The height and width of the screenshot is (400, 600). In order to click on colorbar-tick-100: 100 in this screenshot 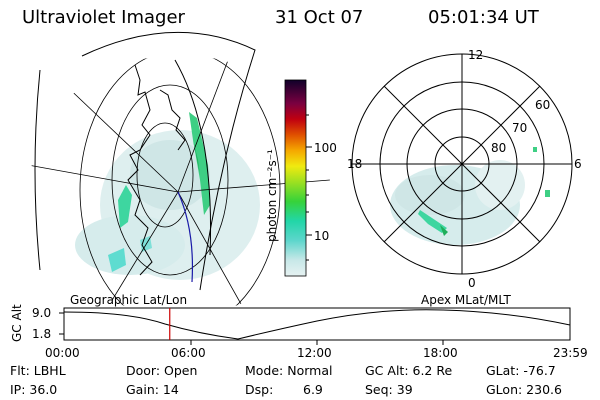, I will do `click(325, 148)`.